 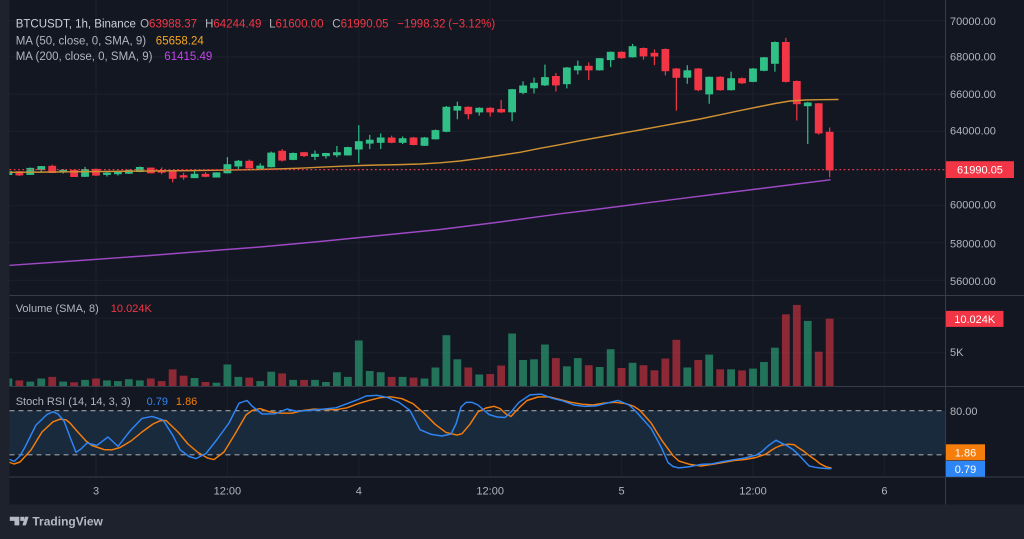 I want to click on svg-text: Volume (SMA, 8), so click(x=57, y=309).